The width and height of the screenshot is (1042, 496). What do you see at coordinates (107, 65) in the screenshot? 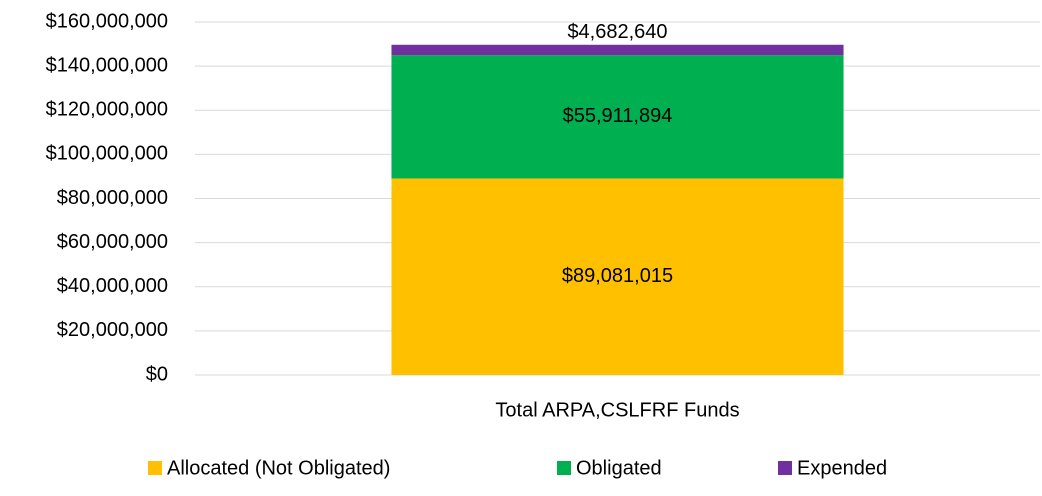
I see `y-tick-label: $140,000,000` at bounding box center [107, 65].